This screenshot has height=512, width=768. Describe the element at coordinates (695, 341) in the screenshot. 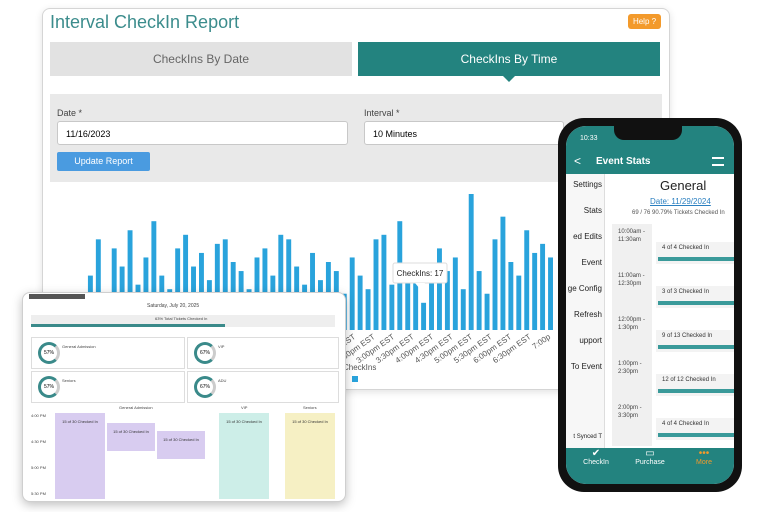

I see `slot-card: 9 of 13 Checked In` at that location.